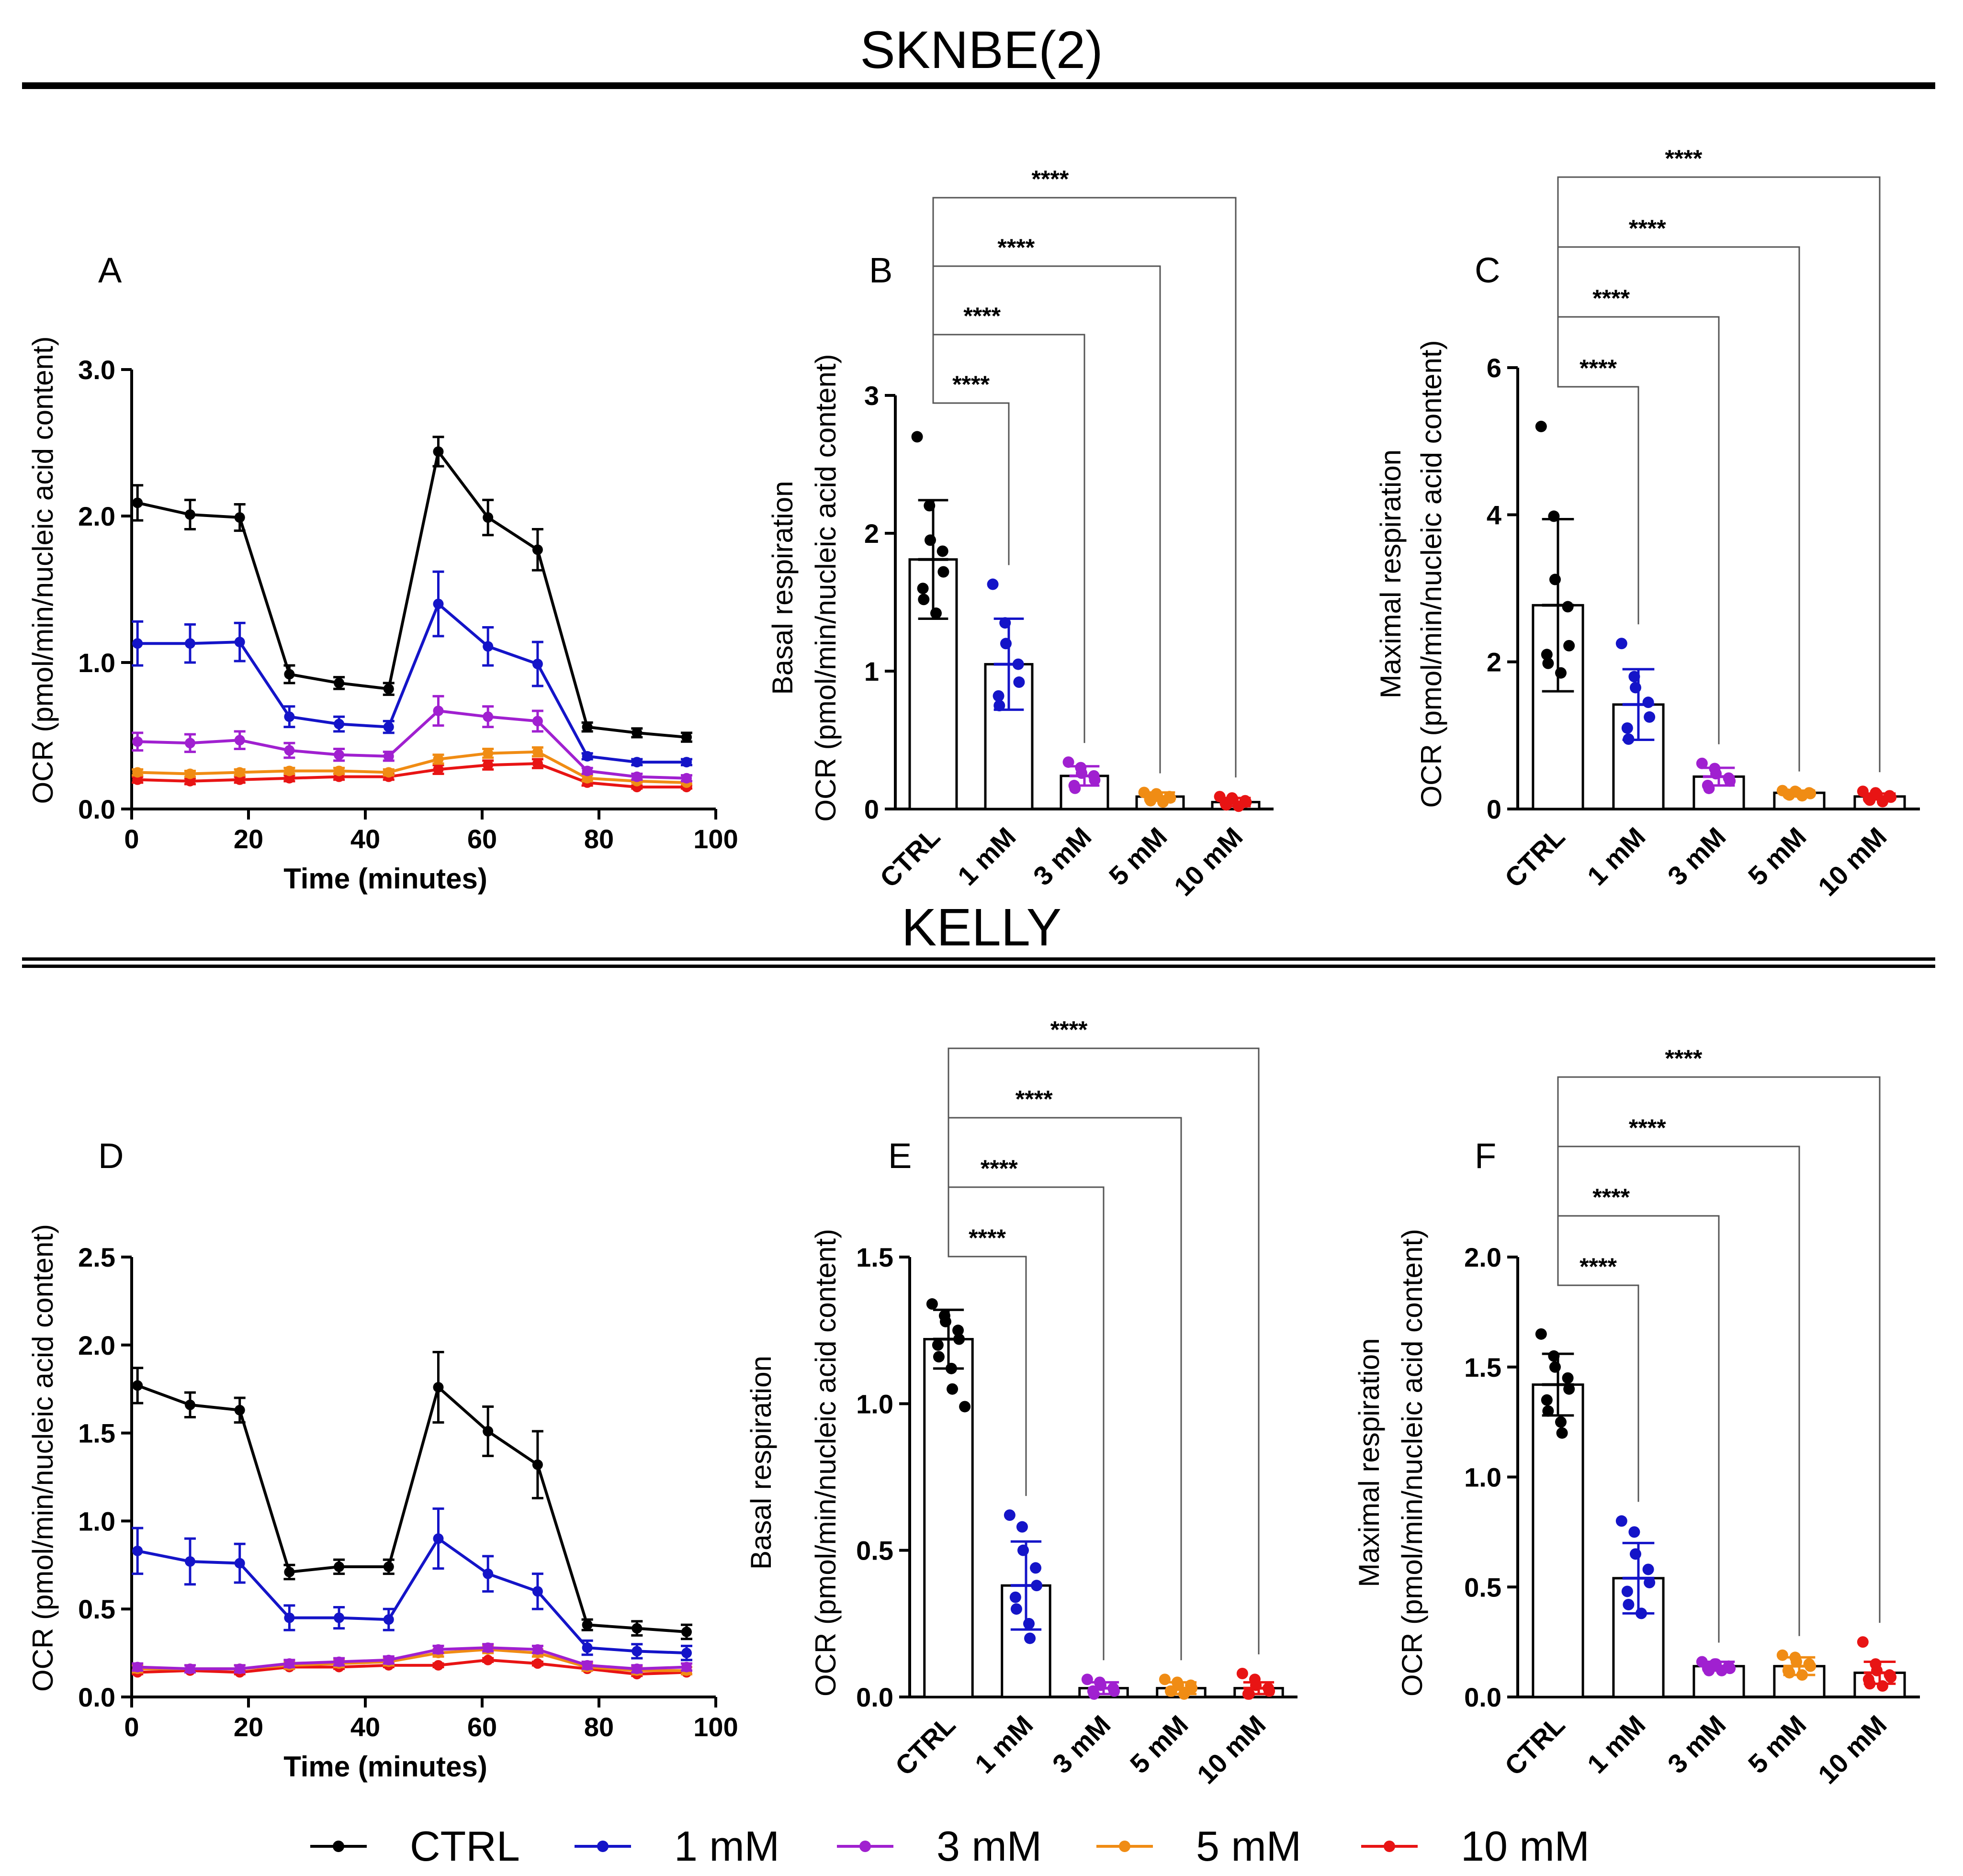 This screenshot has width=1963, height=1876. I want to click on panel-letter: D, so click(111, 1156).